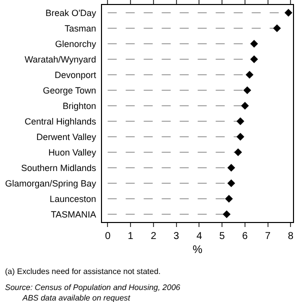  What do you see at coordinates (153, 236) in the screenshot?
I see `x-tick-label: 2` at bounding box center [153, 236].